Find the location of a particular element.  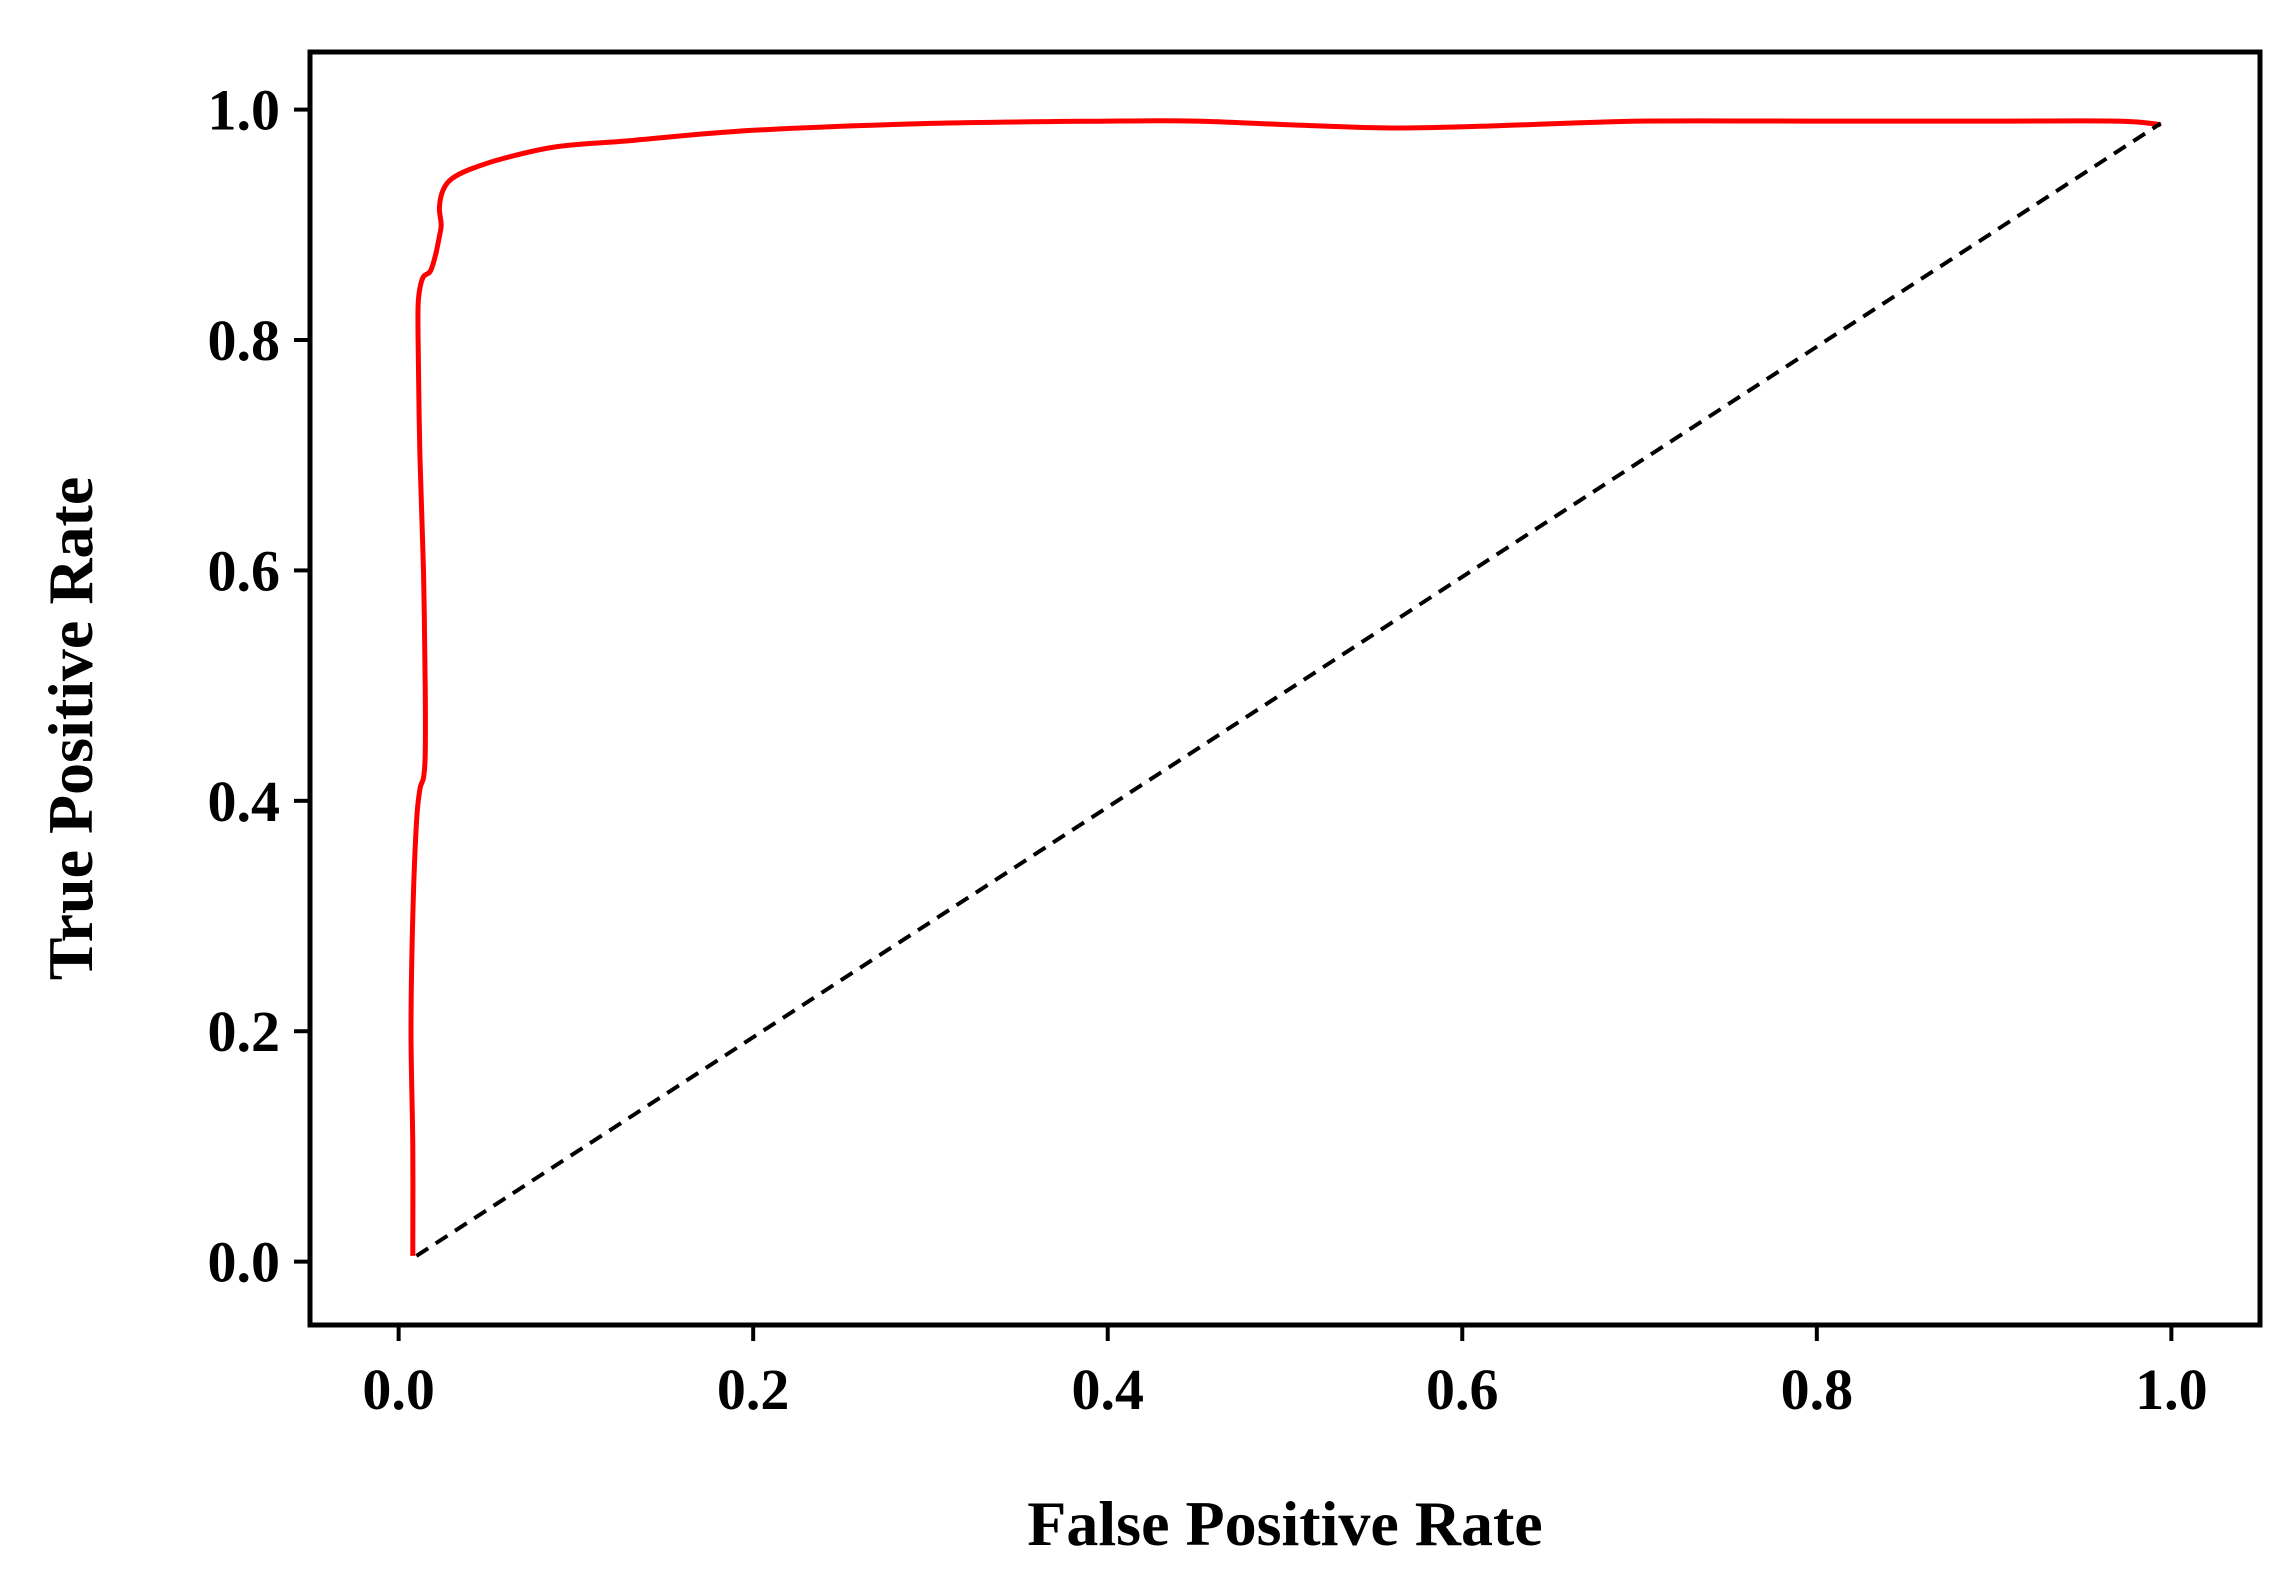

y-tick-label: 0.4 is located at coordinates (244, 801).